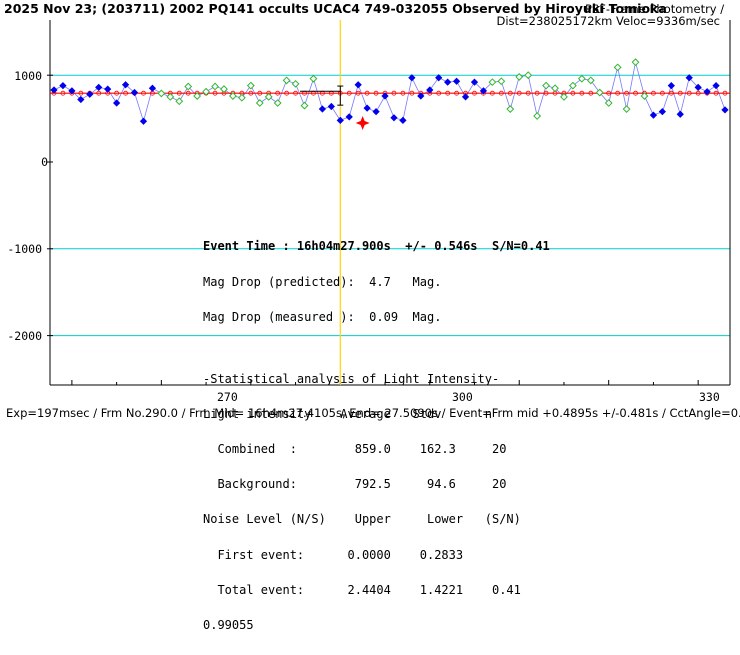 This screenshot has height=655, width=740. What do you see at coordinates (28, 76) in the screenshot?
I see `ytick-label: 1000` at bounding box center [28, 76].